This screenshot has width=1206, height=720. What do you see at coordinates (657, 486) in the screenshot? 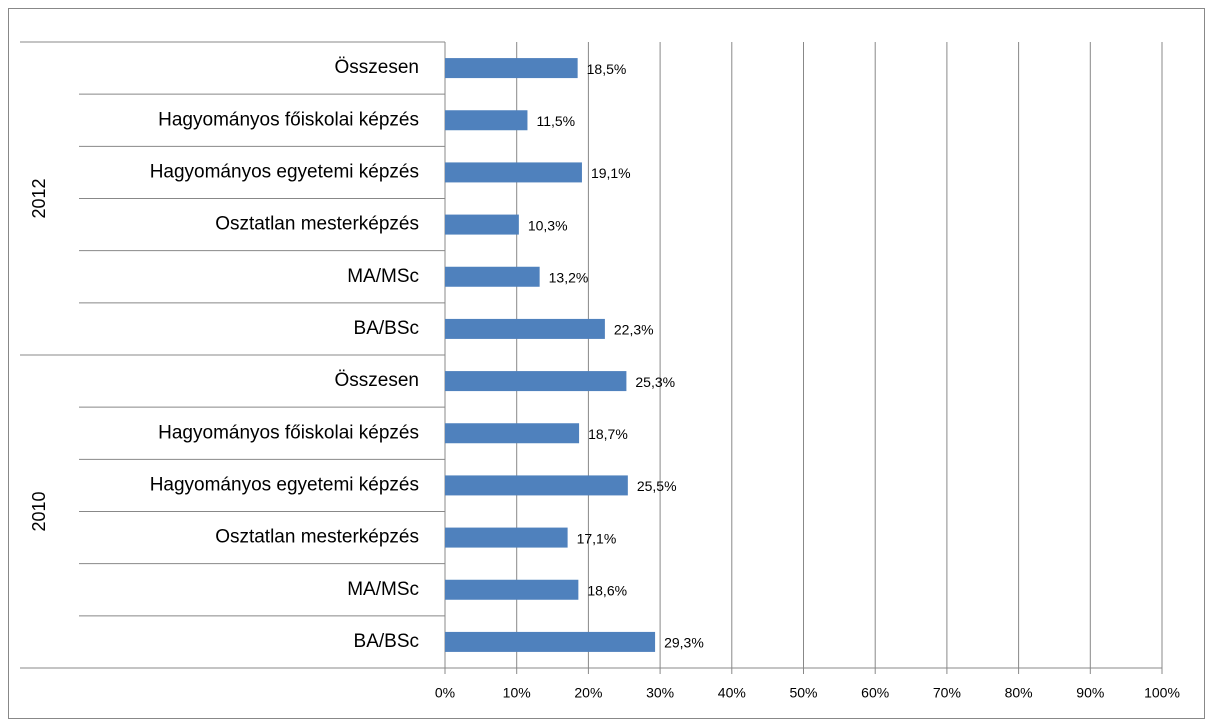
I see `value-label: 25,5%` at bounding box center [657, 486].